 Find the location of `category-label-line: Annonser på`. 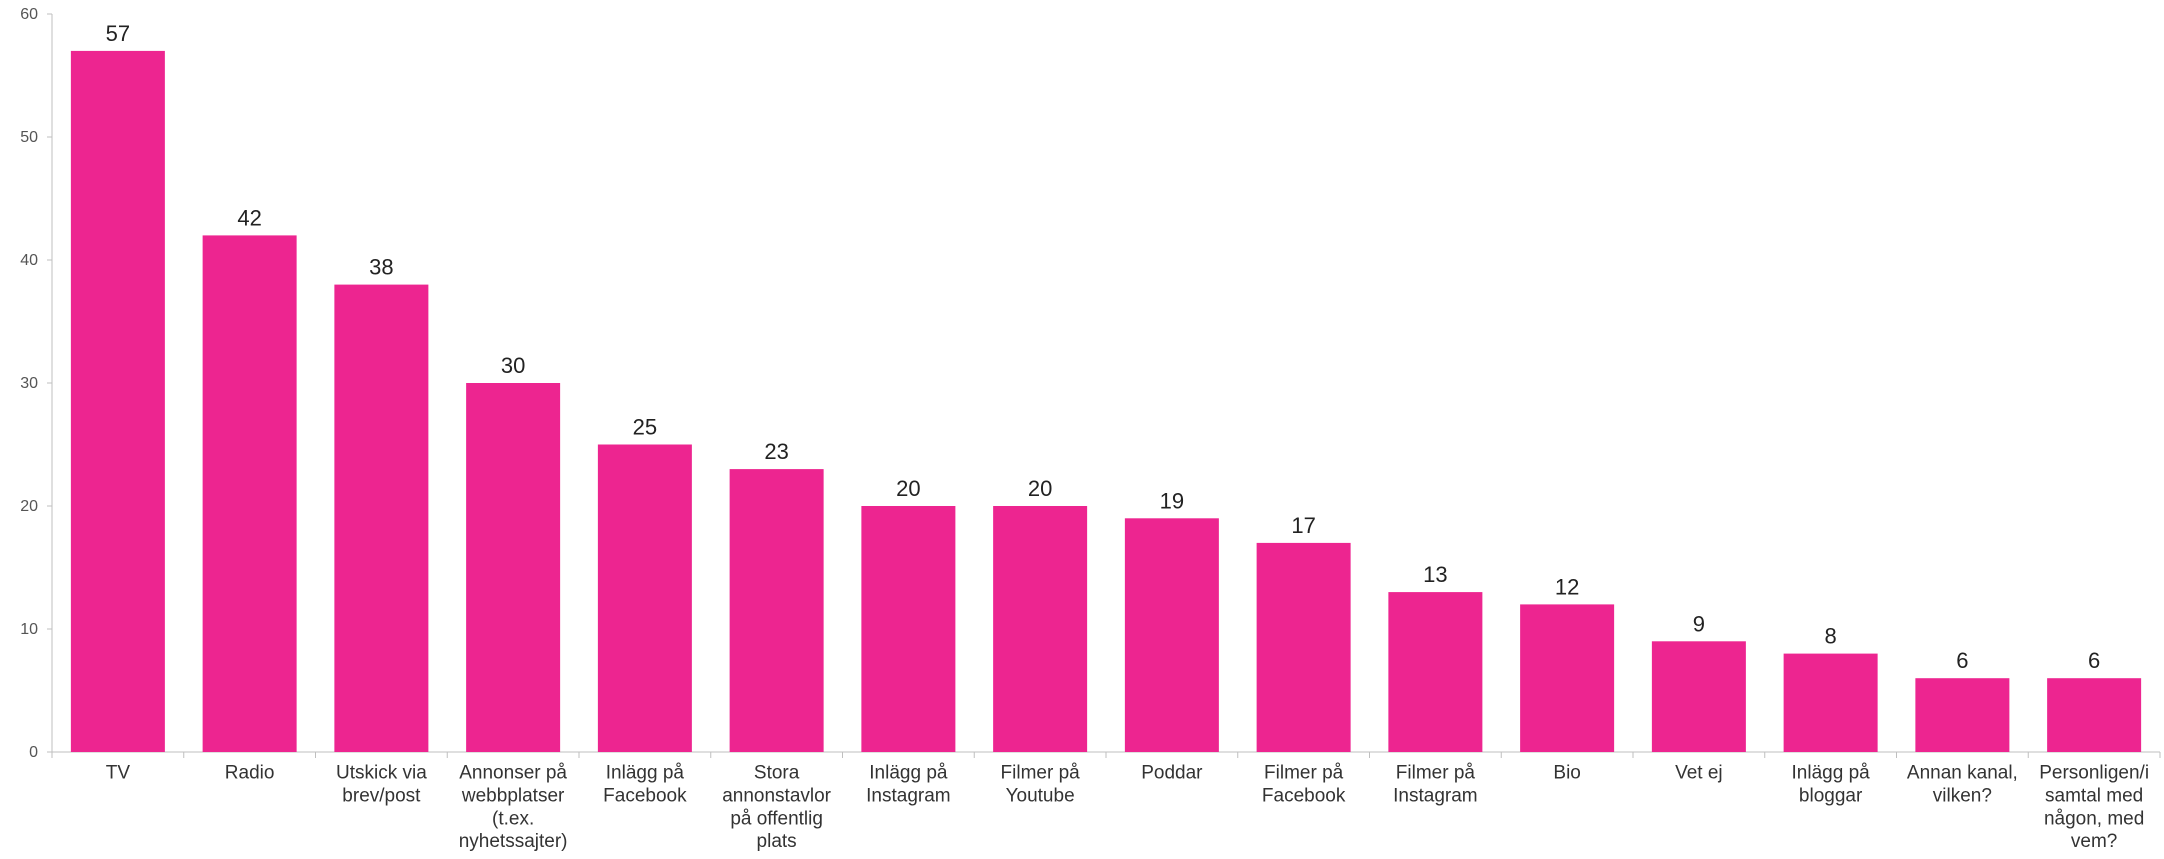

category-label-line: Annonser på is located at coordinates (513, 773).